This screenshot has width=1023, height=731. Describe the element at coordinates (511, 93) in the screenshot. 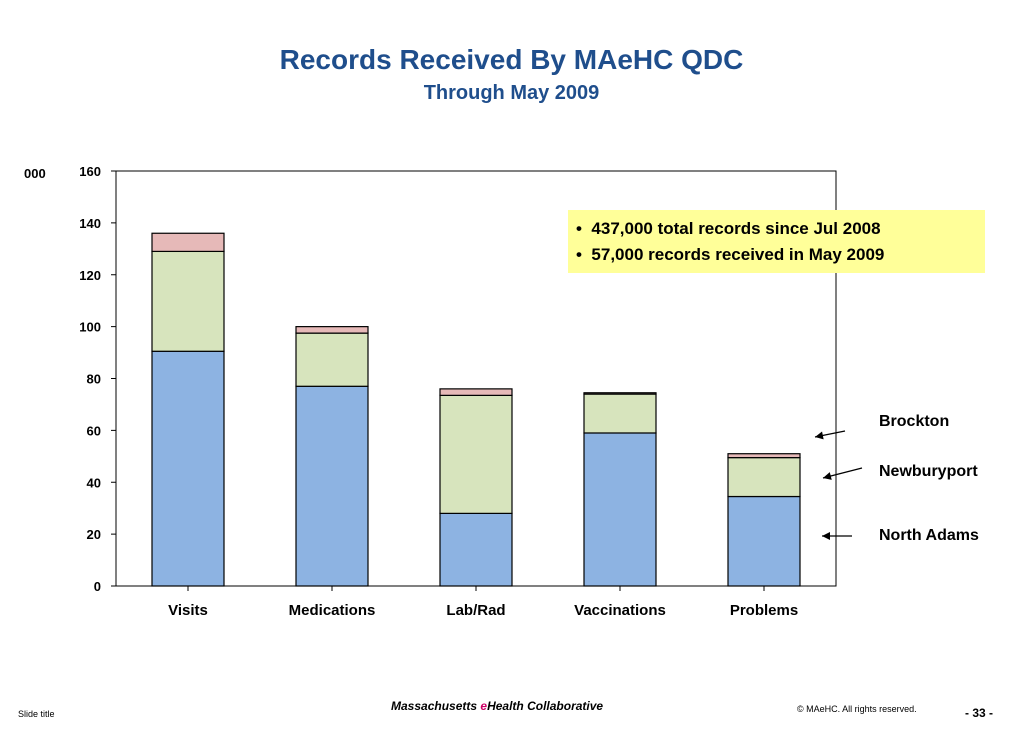

I see `page-subtitle: Through May 2009` at that location.